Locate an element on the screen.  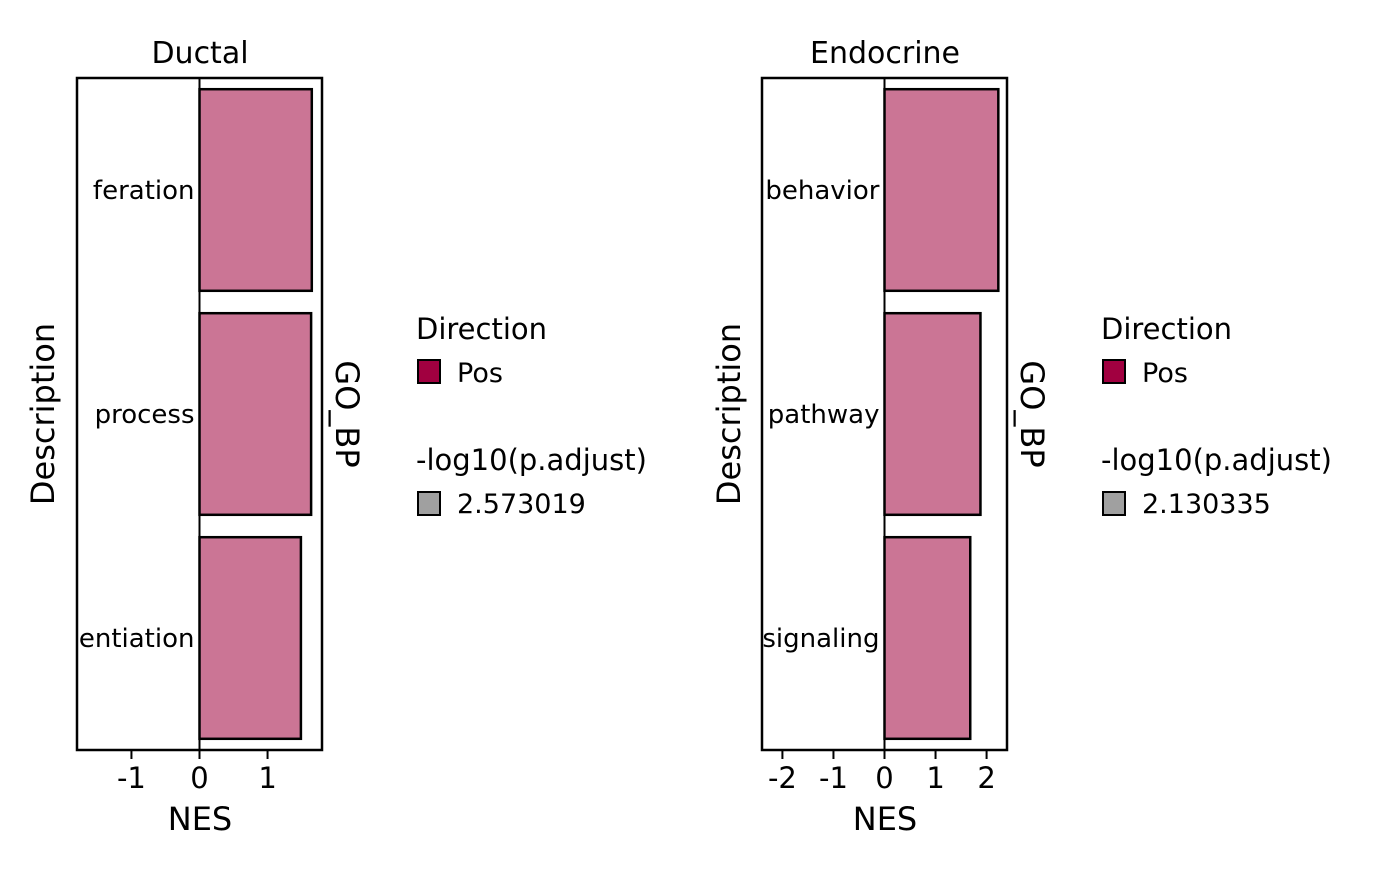
legend-endocrine: Direction Pos -log10(p.adjust) 2.130335 is located at coordinates (1216, 416).